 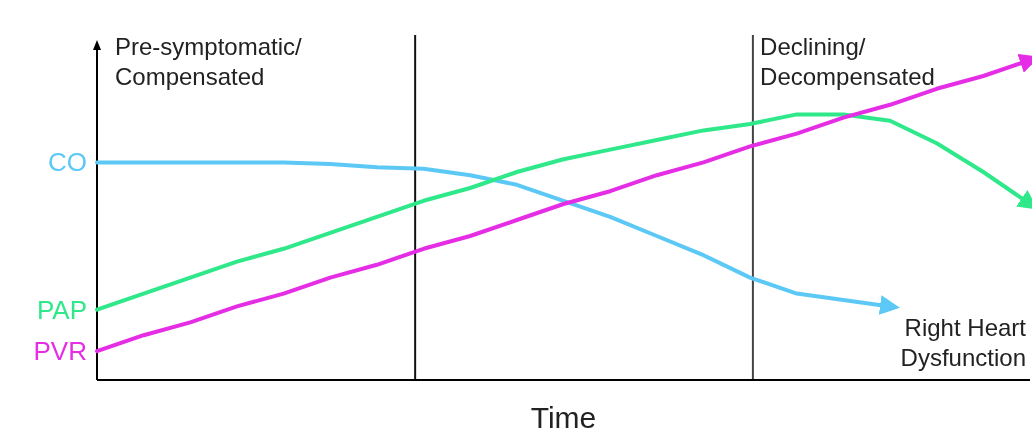 What do you see at coordinates (60, 351) in the screenshot?
I see `series-label: PVR` at bounding box center [60, 351].